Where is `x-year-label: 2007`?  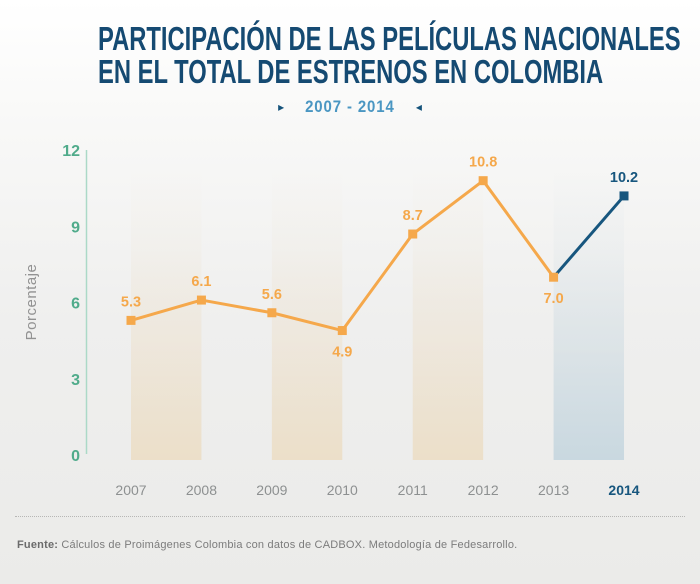
x-year-label: 2007 is located at coordinates (130, 490).